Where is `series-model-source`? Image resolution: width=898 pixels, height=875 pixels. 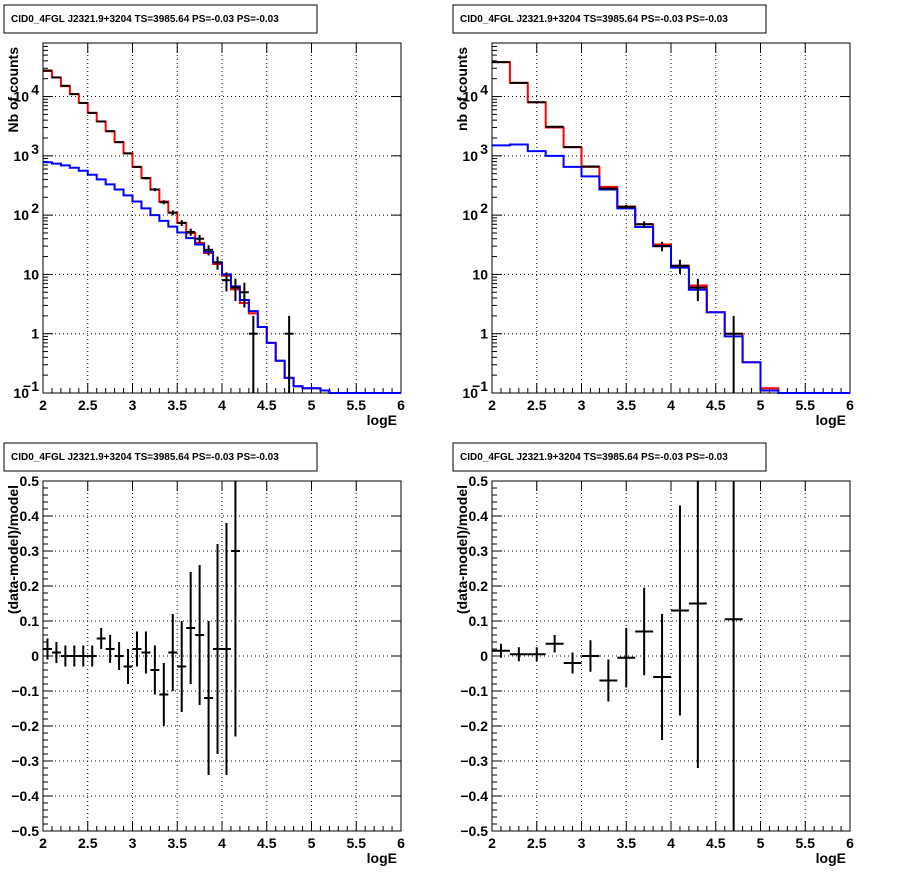 series-model-source is located at coordinates (222, 277).